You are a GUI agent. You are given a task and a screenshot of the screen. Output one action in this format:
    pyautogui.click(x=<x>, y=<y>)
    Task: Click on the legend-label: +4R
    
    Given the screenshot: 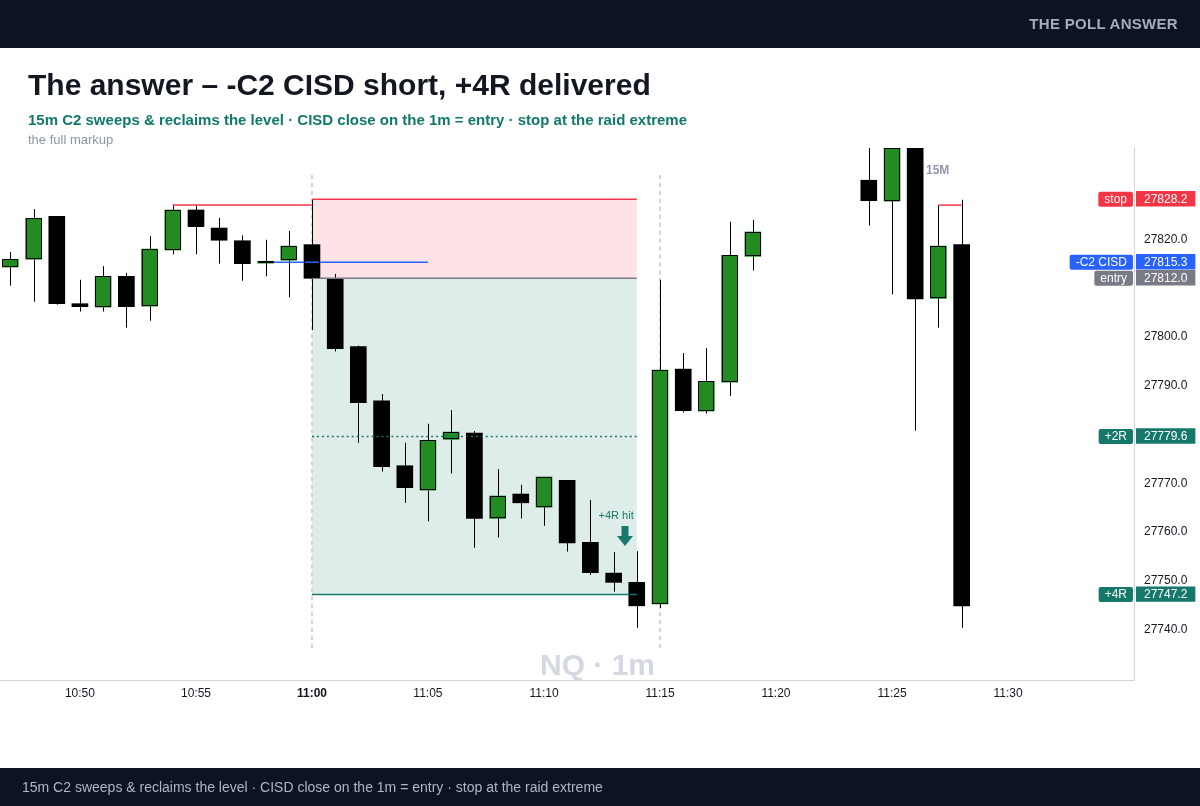 What is the action you would take?
    pyautogui.click(x=1116, y=594)
    